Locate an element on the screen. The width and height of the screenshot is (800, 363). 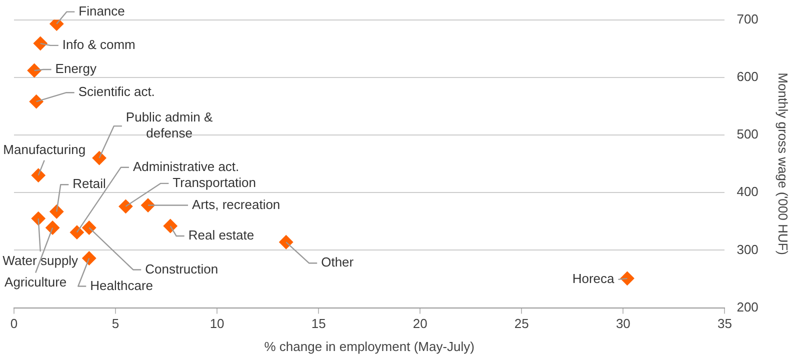
y-tick-label: 600 is located at coordinates (747, 76).